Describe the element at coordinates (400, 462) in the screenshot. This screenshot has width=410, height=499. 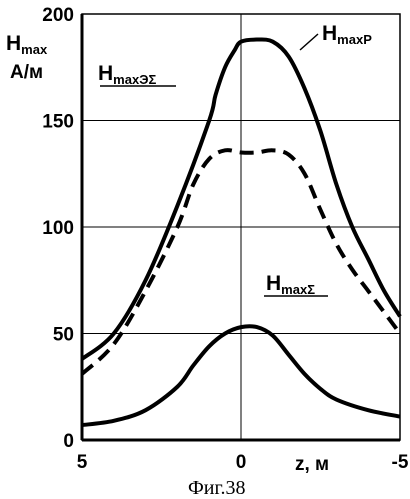
I see `x-tick-label: -5` at that location.